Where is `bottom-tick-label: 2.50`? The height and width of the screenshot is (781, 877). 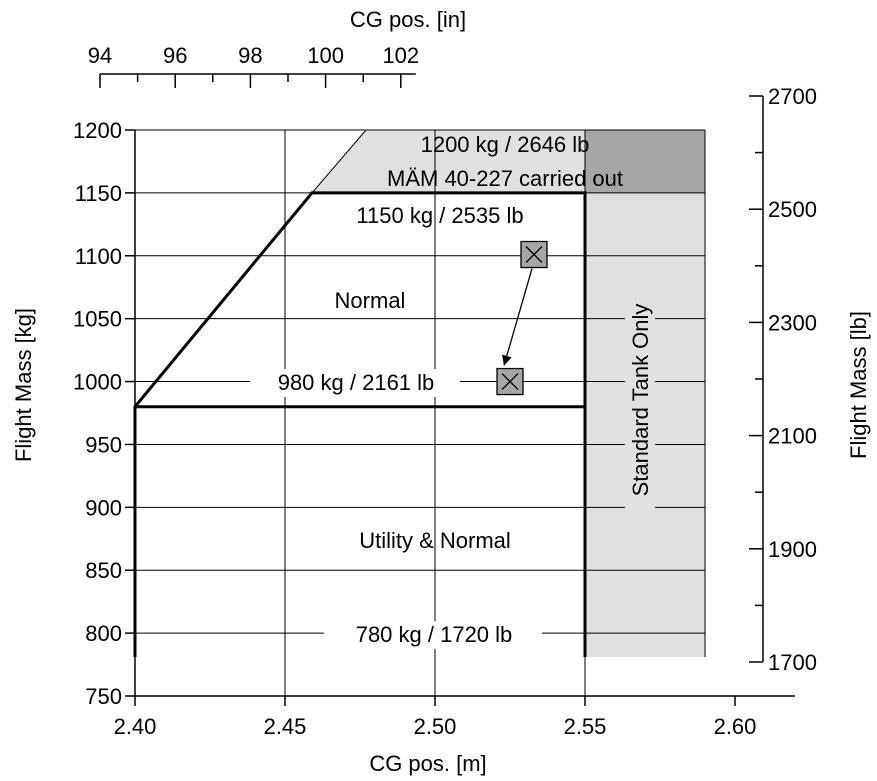
bottom-tick-label: 2.50 is located at coordinates (435, 726).